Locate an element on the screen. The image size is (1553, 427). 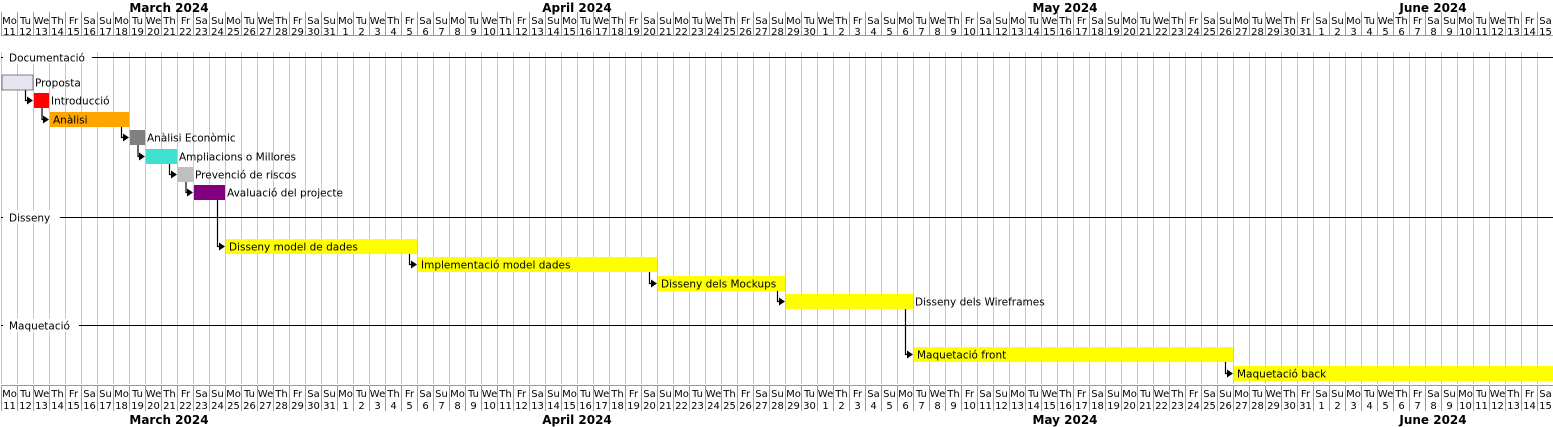
day-number-label: 10 is located at coordinates (489, 32).